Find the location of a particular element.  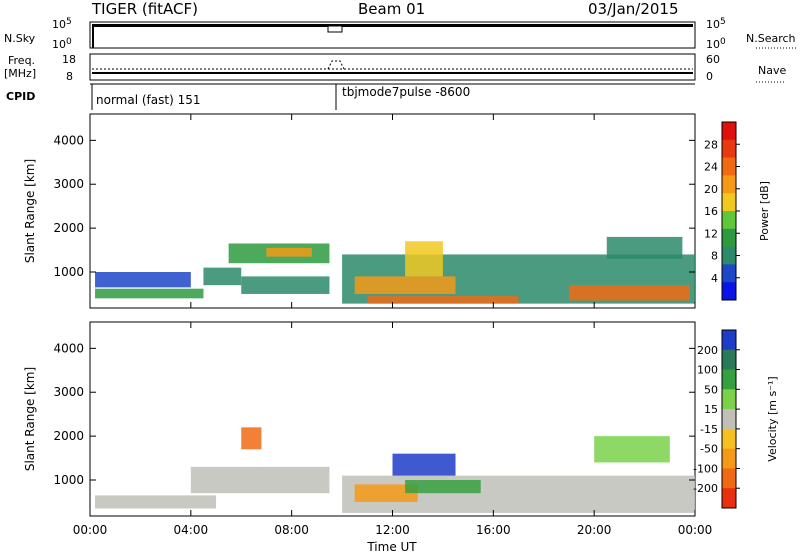

nsky-tick-low: 100 is located at coordinates (62, 44).